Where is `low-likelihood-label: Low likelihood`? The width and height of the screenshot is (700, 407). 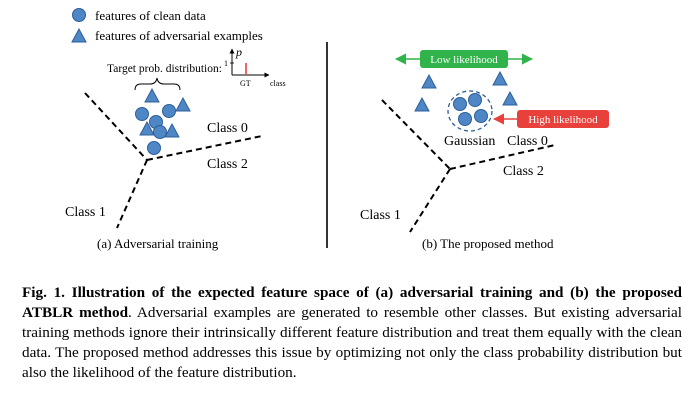 low-likelihood-label: Low likelihood is located at coordinates (464, 60).